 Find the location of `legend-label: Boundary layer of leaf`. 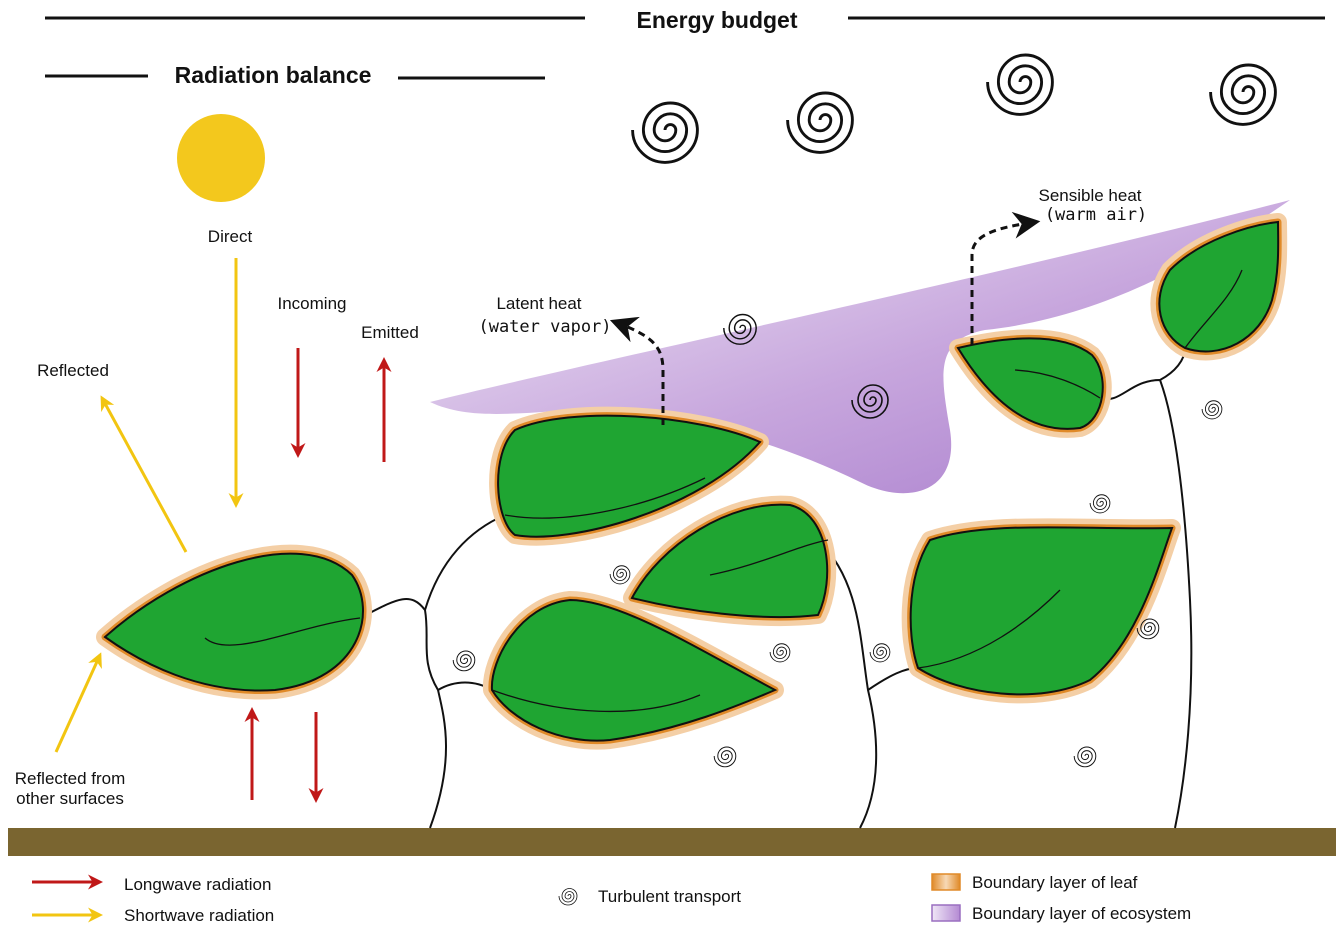

legend-label: Boundary layer of leaf is located at coordinates (1055, 882).